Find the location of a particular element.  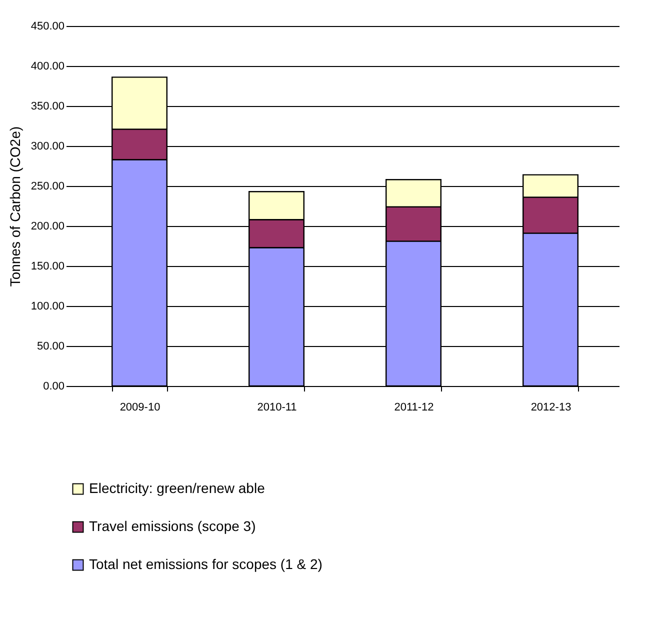

x-tick-label: 2009-10 is located at coordinates (140, 408).